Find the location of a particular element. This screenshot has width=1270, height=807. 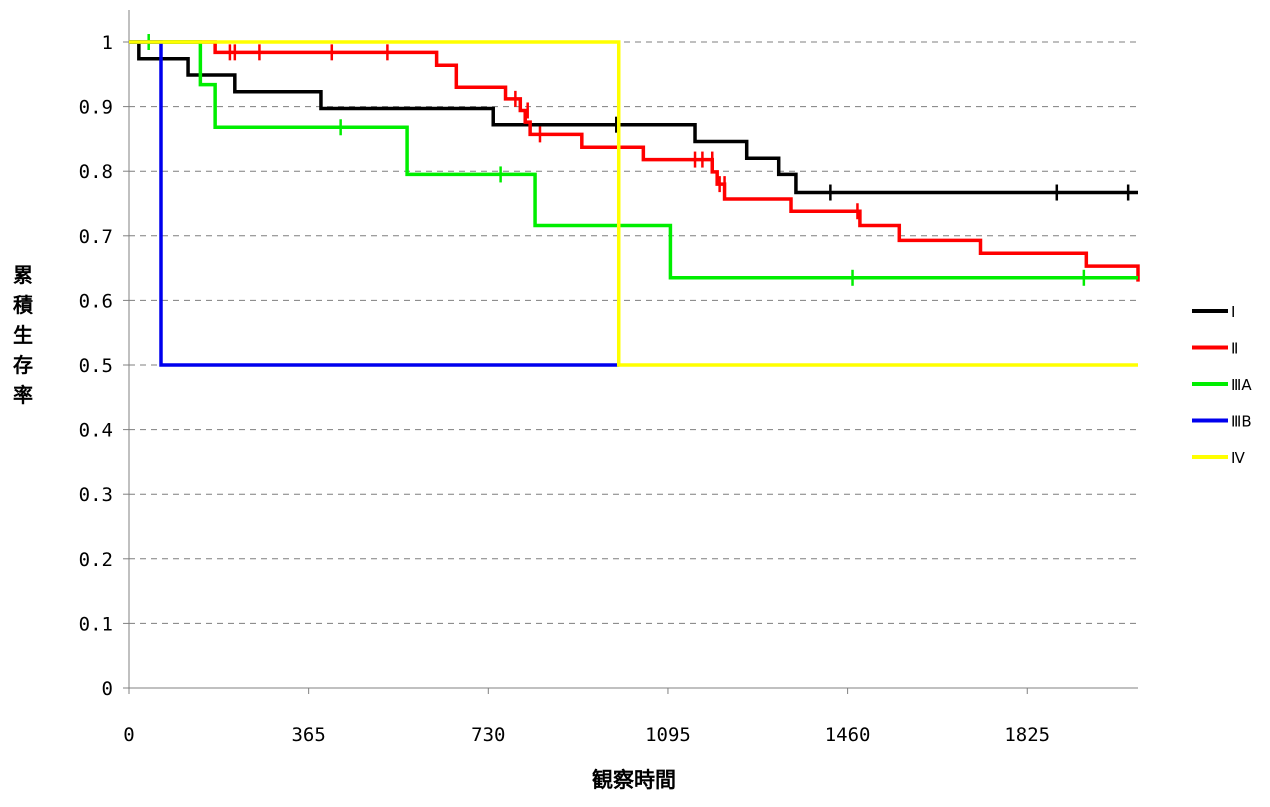

legend-label: ⅢB is located at coordinates (1241, 422).